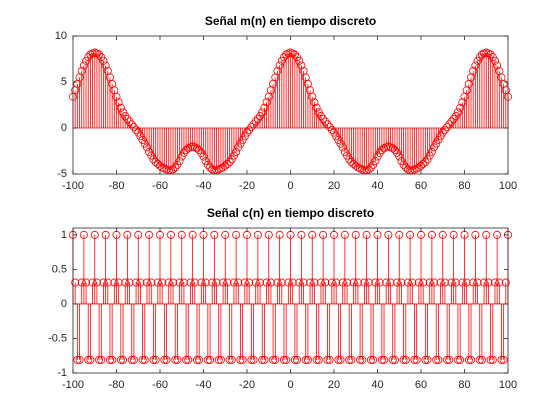  I want to click on x-tick-label: 20, so click(334, 385).